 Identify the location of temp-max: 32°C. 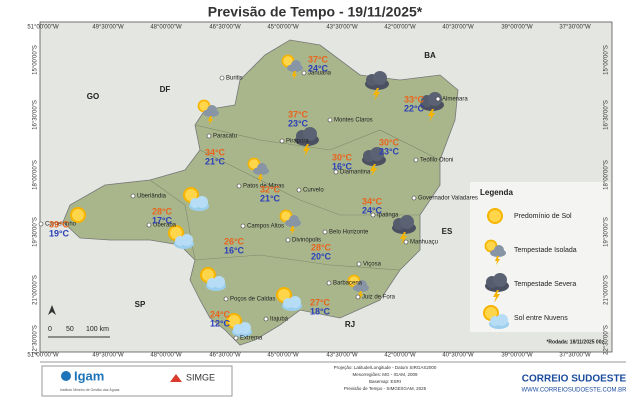
(270, 189).